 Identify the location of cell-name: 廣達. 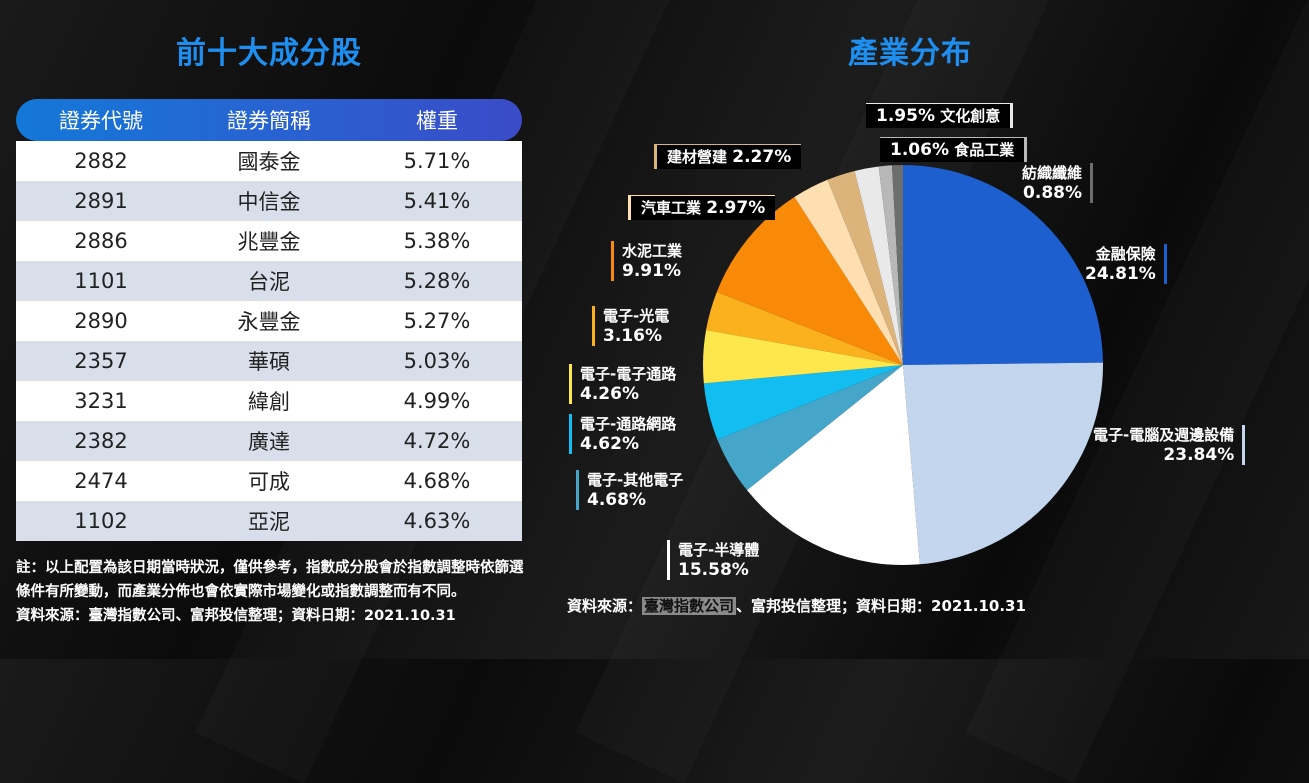
(269, 442).